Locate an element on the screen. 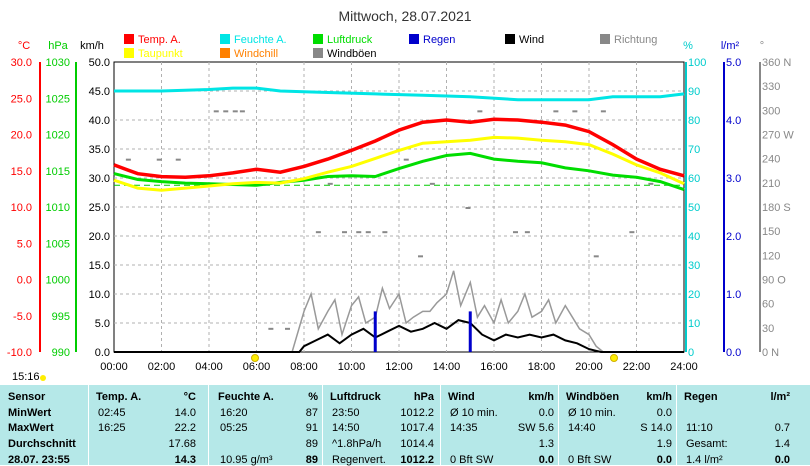  series-feuchte is located at coordinates (399, 94).